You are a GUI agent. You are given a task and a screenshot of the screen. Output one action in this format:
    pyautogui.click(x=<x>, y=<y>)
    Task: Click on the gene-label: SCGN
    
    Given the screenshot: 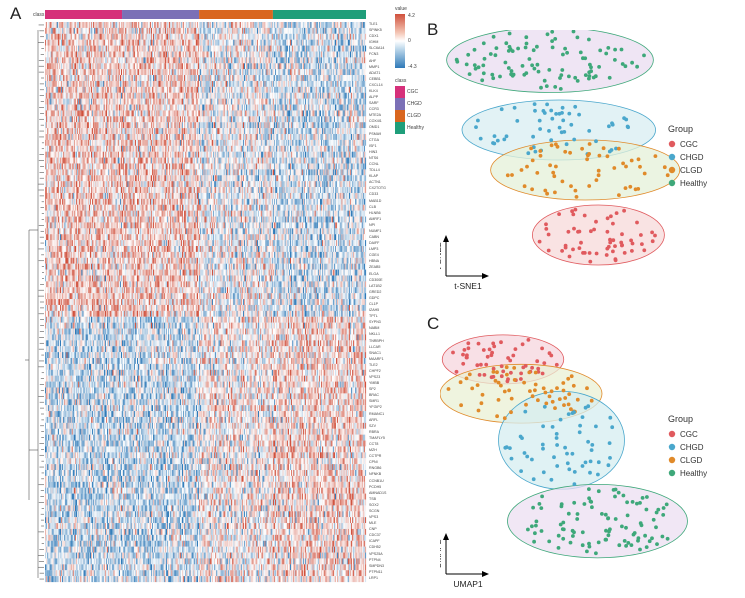 What is the action you would take?
    pyautogui.click(x=374, y=511)
    